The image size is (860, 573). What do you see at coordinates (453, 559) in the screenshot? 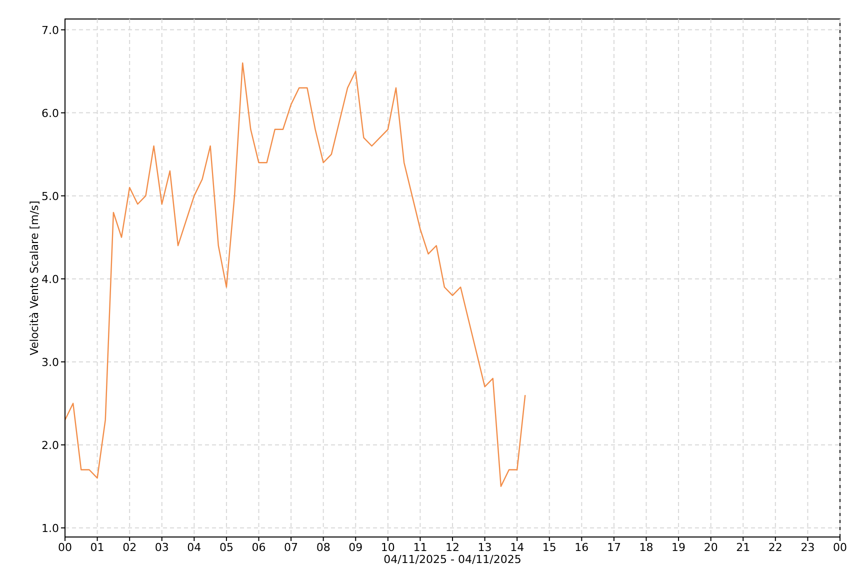
I see `x-axis-title: 04/11/2025 - 04/11/2025` at bounding box center [453, 559].